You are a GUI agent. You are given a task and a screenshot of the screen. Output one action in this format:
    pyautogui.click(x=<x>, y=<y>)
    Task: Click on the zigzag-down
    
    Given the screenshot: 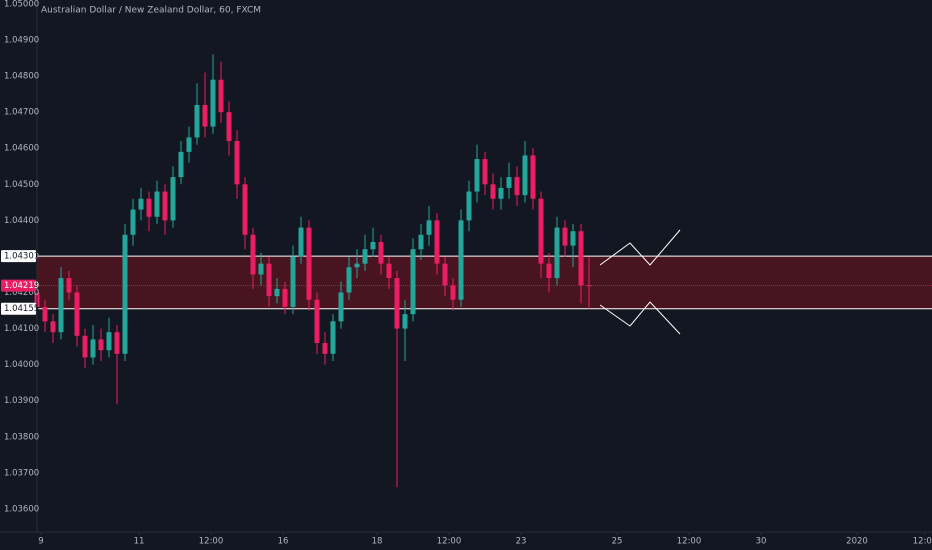 What is the action you would take?
    pyautogui.click(x=640, y=318)
    